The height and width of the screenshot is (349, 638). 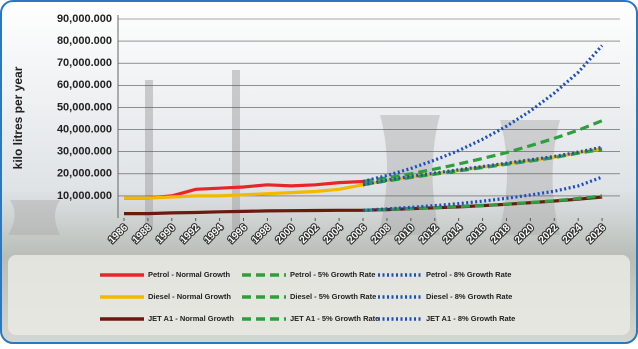 I want to click on y-tick-label: 80,000.000, so click(x=84, y=41).